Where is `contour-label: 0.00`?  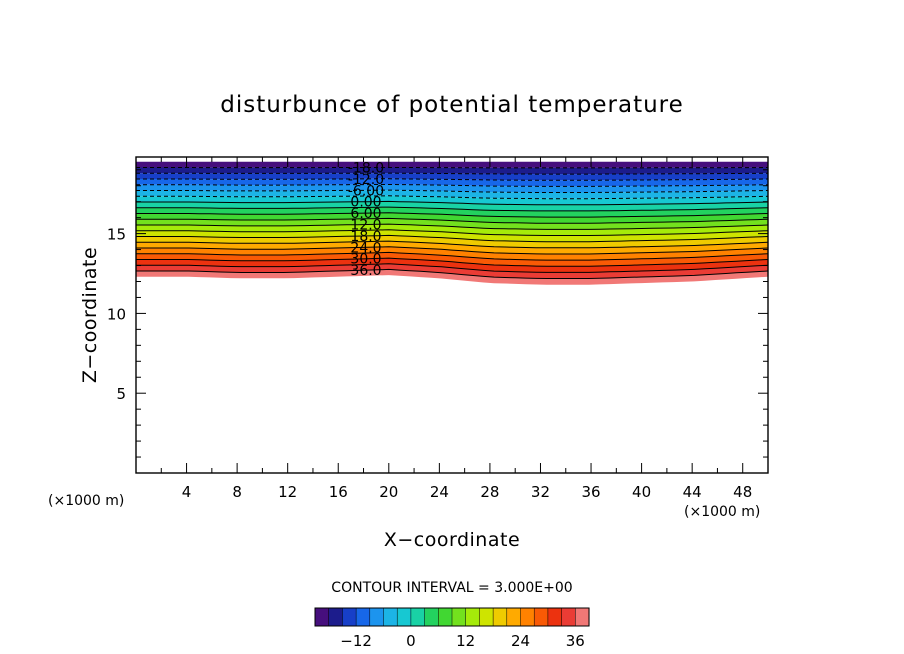 contour-label: 0.00 is located at coordinates (365, 203).